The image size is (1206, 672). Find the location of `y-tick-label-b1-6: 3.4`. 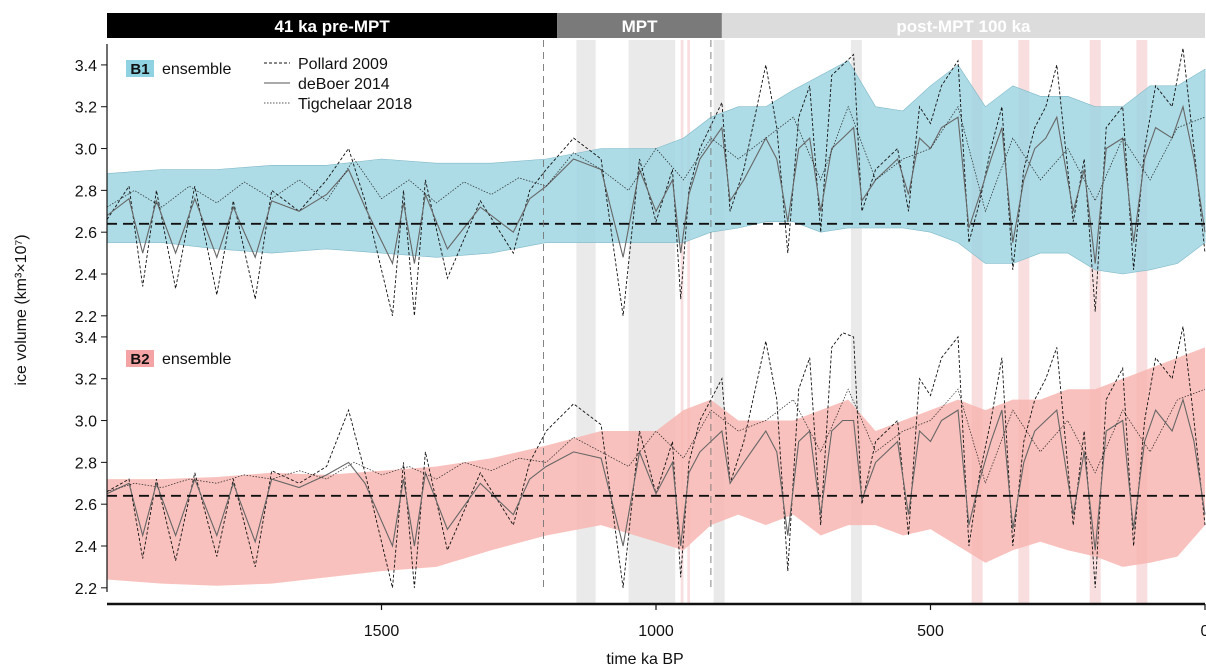

y-tick-label-b1-6: 3.4 is located at coordinates (86, 66).